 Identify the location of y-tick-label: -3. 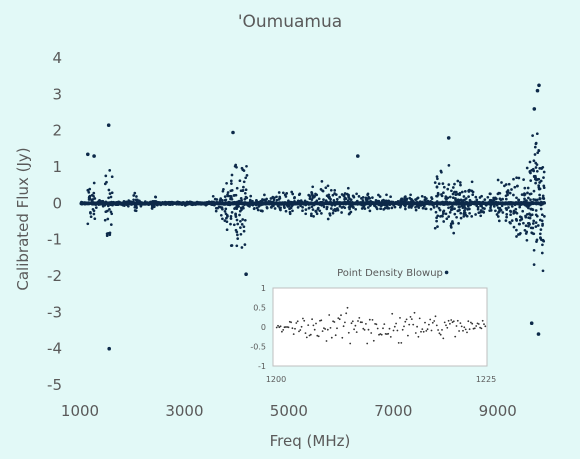
(54, 312).